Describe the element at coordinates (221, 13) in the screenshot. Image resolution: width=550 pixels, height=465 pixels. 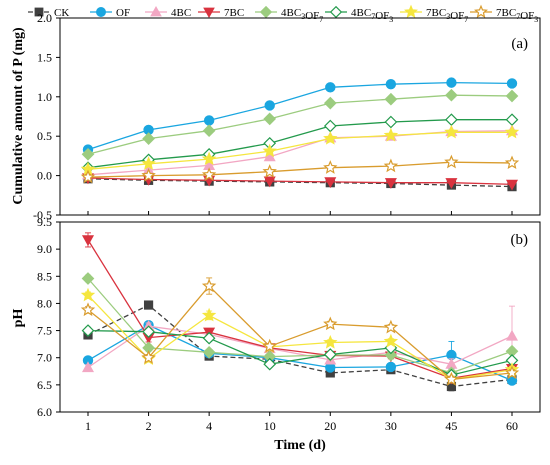
I see `legend-entry-7bc: 7BC` at that location.